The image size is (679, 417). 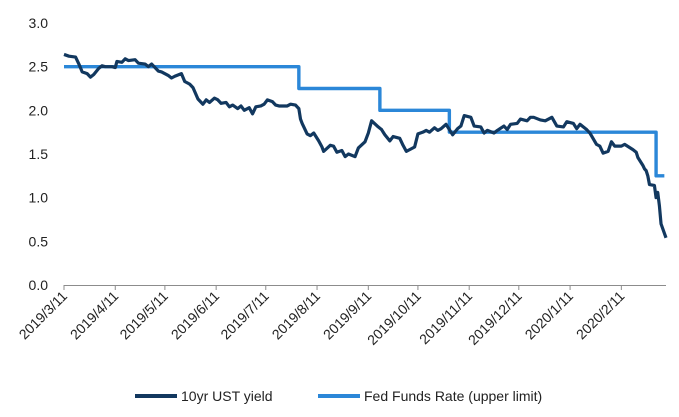 What do you see at coordinates (394, 318) in the screenshot?
I see `x-tick-label: 2019/10/11` at bounding box center [394, 318].